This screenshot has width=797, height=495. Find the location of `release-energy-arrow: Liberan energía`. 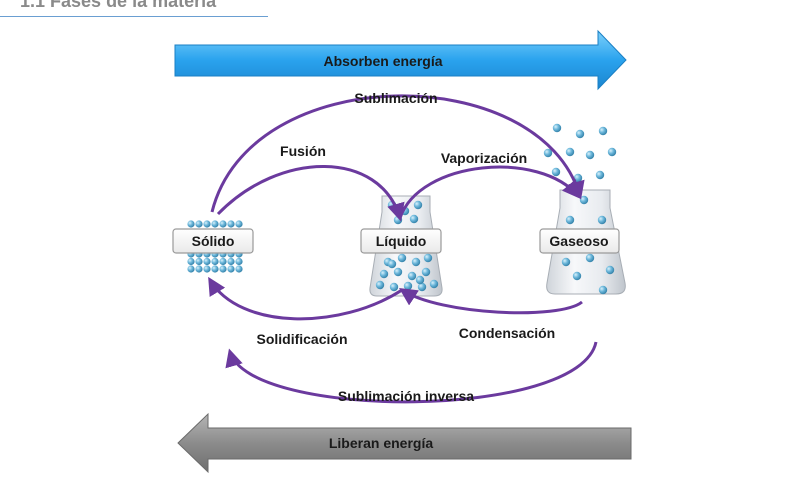

release-energy-arrow: Liberan energía is located at coordinates (404, 443).